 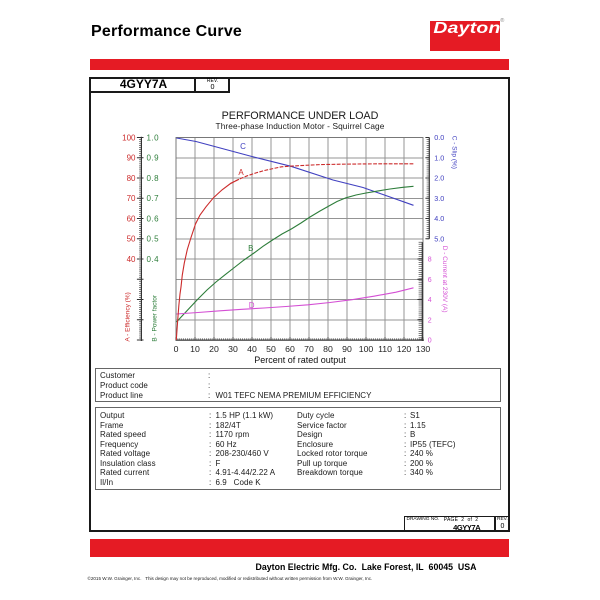 What do you see at coordinates (153, 198) in the screenshot?
I see `svg-text: 0.7` at bounding box center [153, 198].